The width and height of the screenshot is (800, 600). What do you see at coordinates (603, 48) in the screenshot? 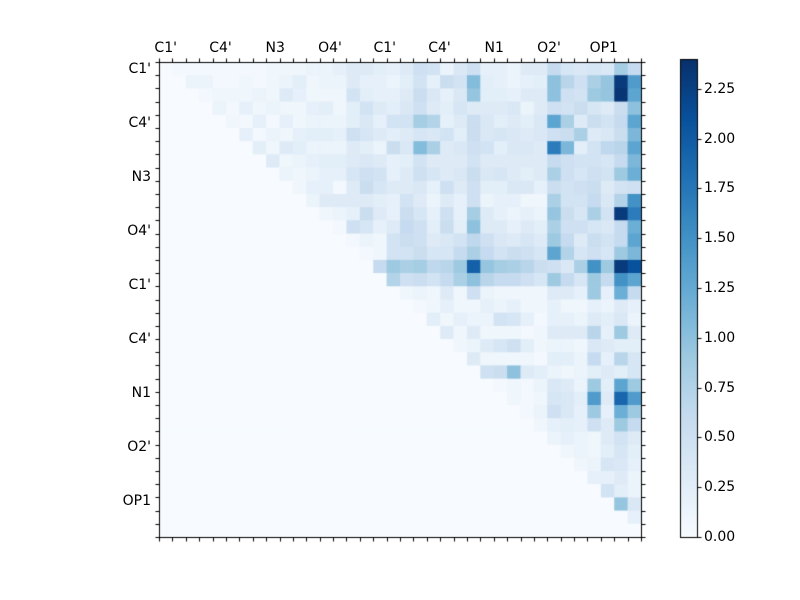
I see `x-axis-tick-label: OP1` at bounding box center [603, 48].